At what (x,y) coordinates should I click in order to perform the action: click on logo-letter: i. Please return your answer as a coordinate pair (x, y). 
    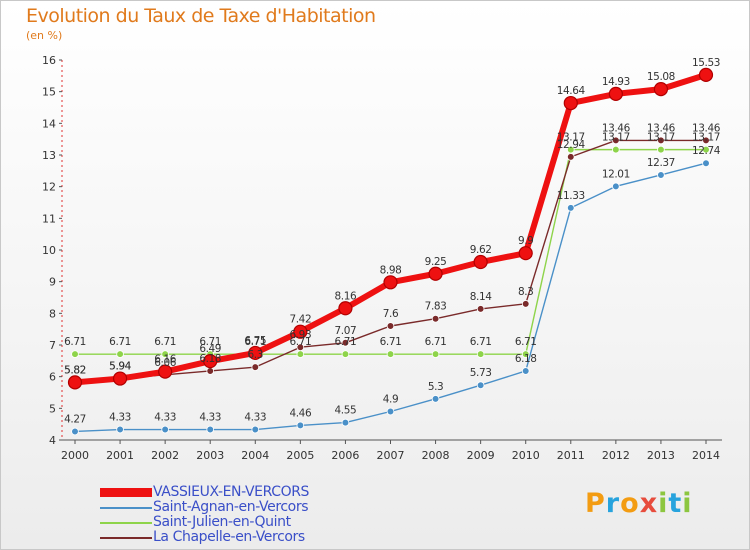
    Looking at the image, I should click on (687, 503).